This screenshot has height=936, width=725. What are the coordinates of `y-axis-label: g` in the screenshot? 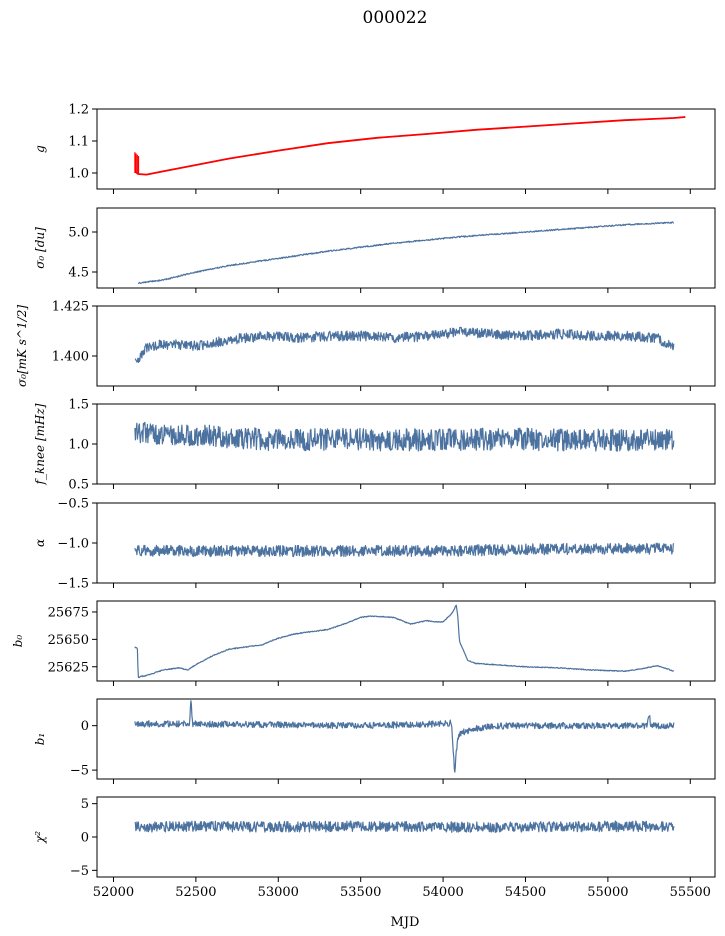 It's located at (40, 149).